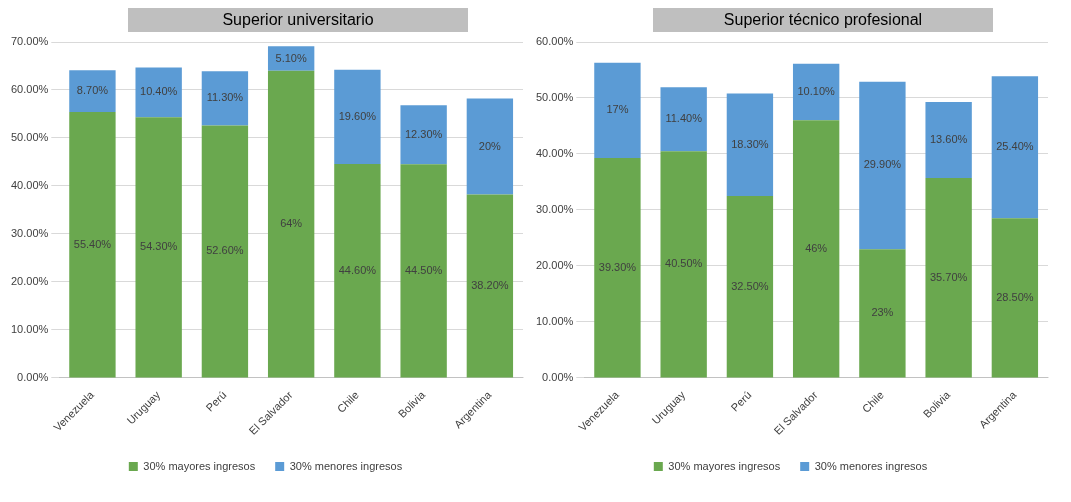 This screenshot has width=1071, height=502. Describe the element at coordinates (30, 41) in the screenshot. I see `y-tick-label: 70.00%` at that location.